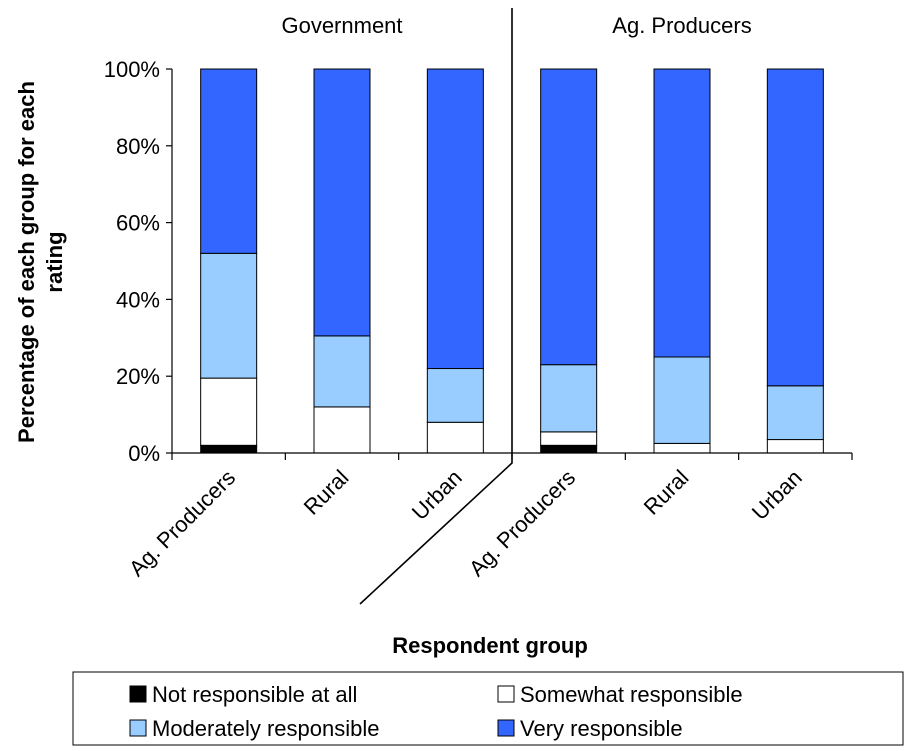 This screenshot has height=751, width=904. I want to click on y-axis-title-line: Percentage of each group for each, so click(26, 262).